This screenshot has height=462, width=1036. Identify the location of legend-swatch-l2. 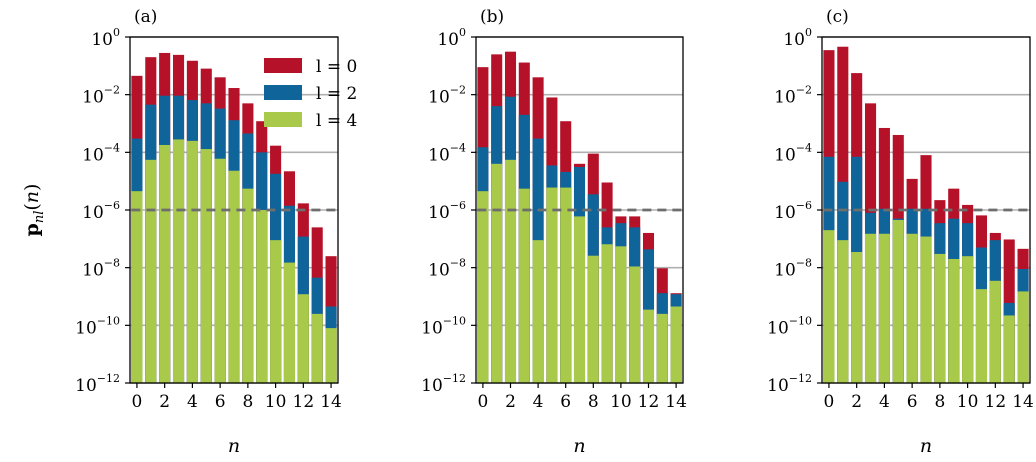
(283, 92).